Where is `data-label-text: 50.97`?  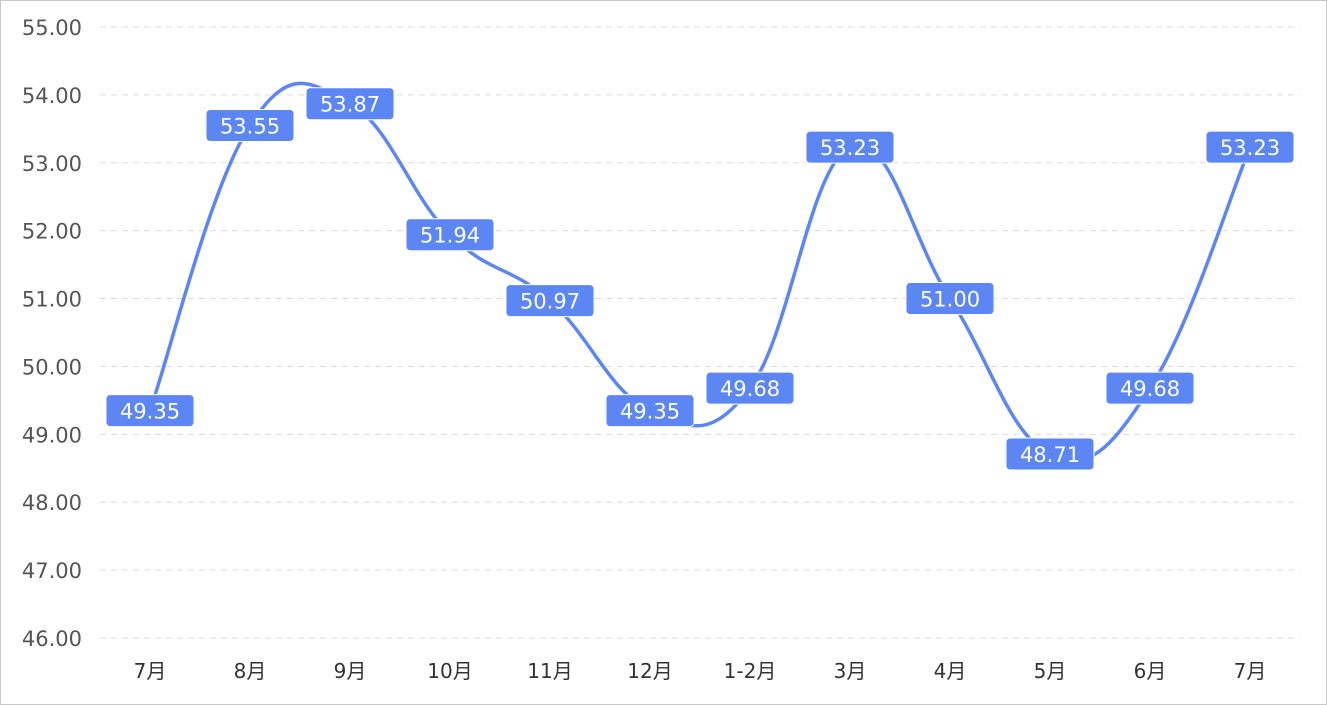
data-label-text: 50.97 is located at coordinates (550, 302).